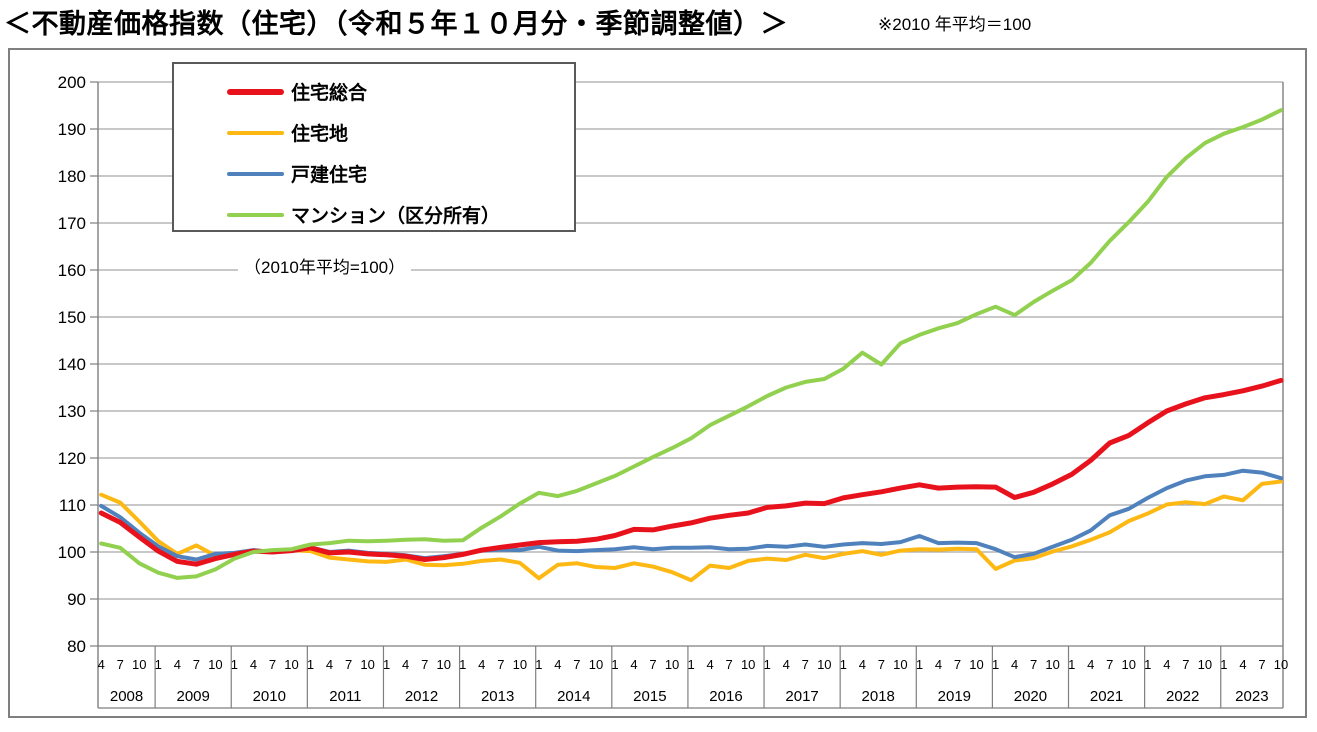  Describe the element at coordinates (72, 129) in the screenshot. I see `y-axis-label: 190` at that location.